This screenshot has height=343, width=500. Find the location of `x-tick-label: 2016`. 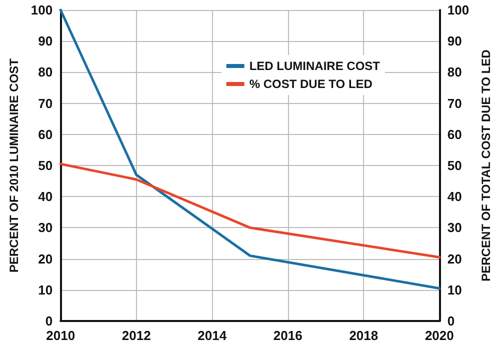

x-tick-label: 2016 is located at coordinates (287, 335).